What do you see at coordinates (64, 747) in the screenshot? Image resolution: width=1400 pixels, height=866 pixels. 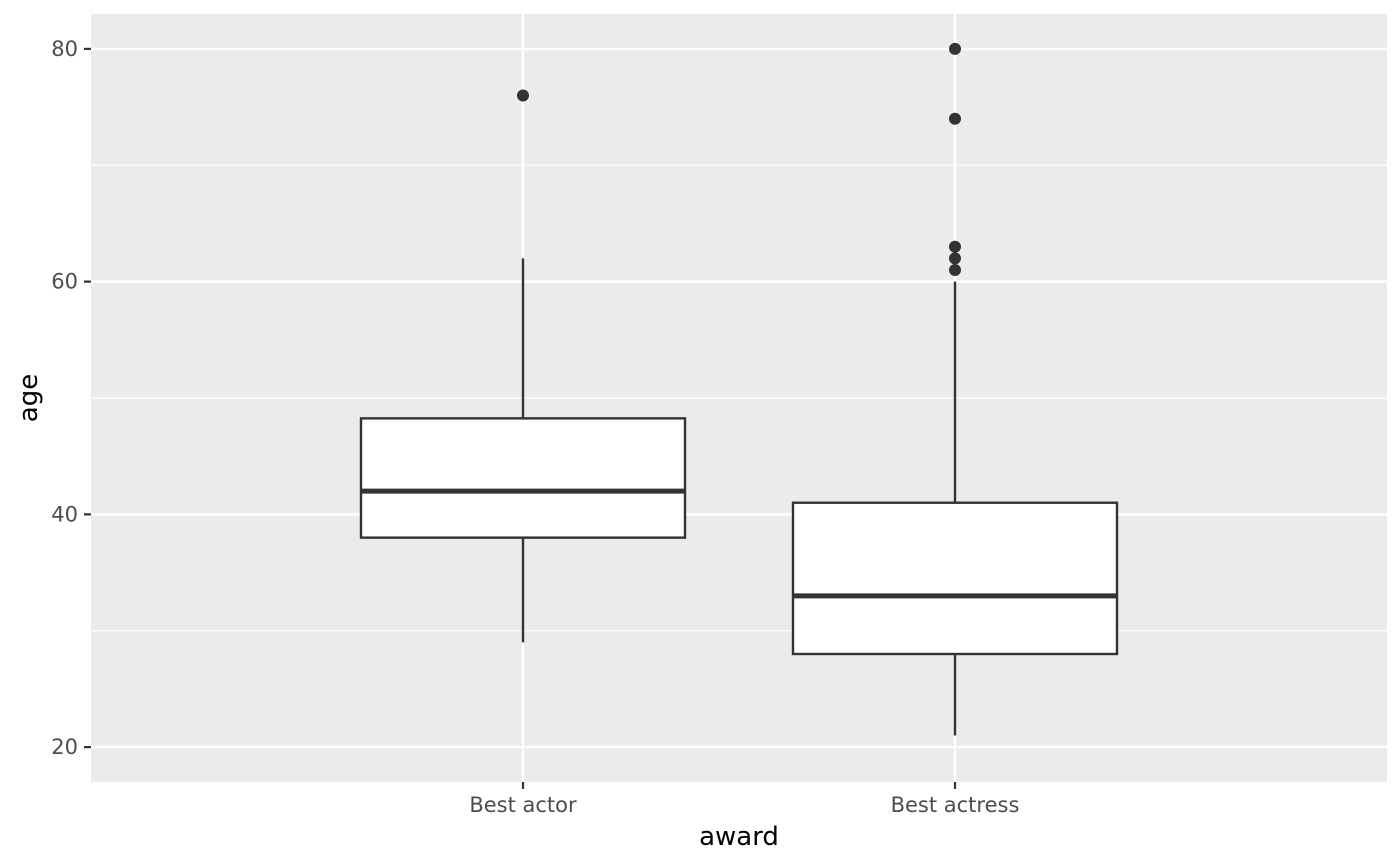 I see `y-tick-label: 20` at bounding box center [64, 747].